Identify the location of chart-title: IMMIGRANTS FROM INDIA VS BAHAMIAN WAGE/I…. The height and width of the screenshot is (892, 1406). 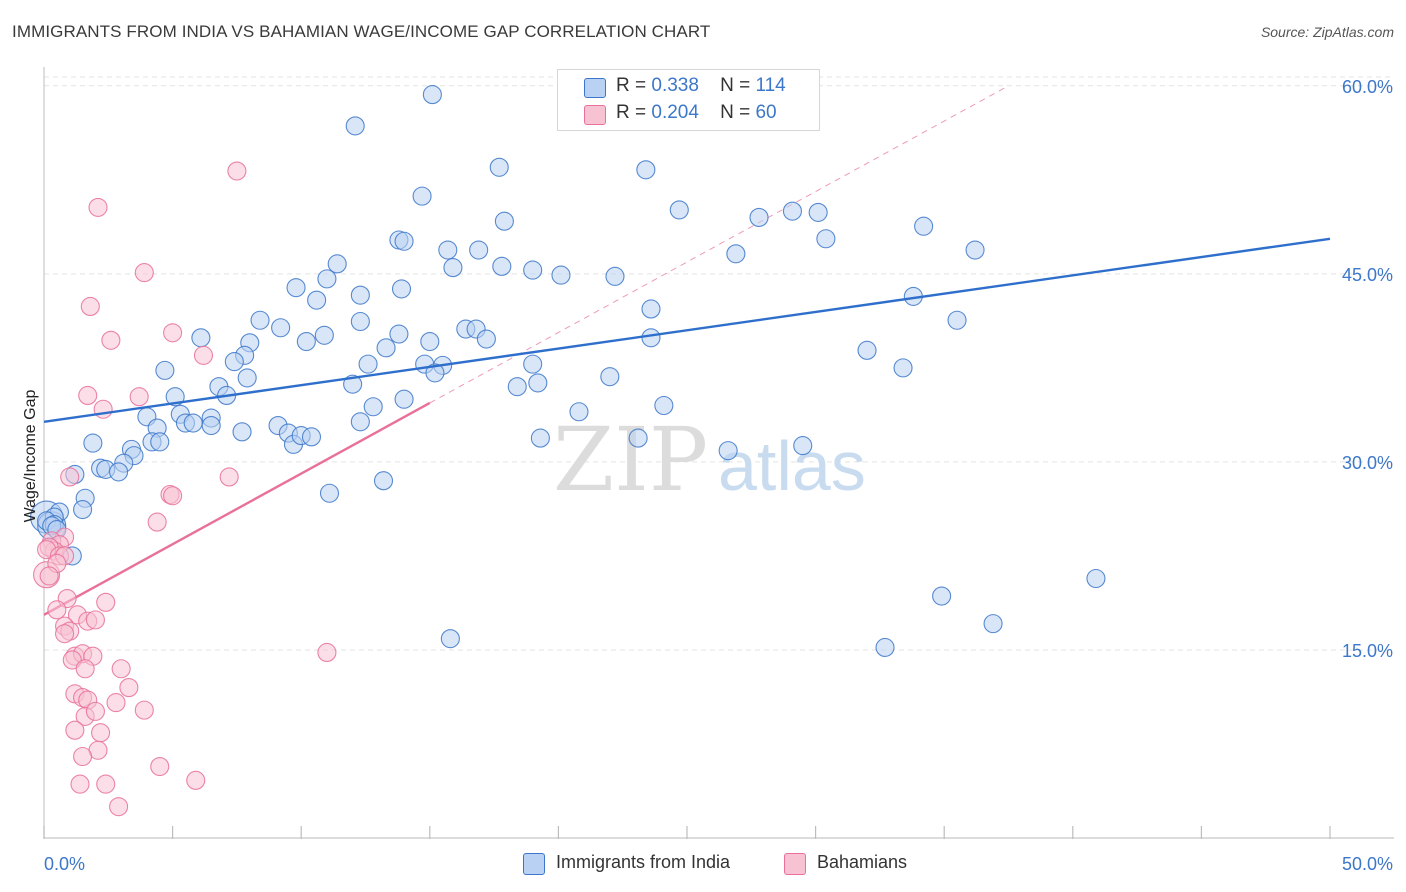
(361, 31).